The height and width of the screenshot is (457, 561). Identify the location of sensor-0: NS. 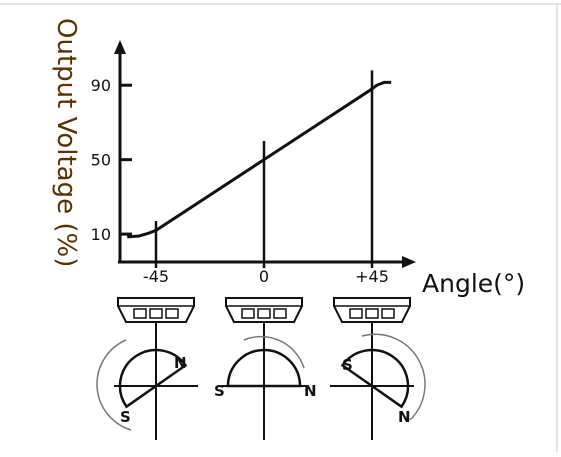
(147, 368).